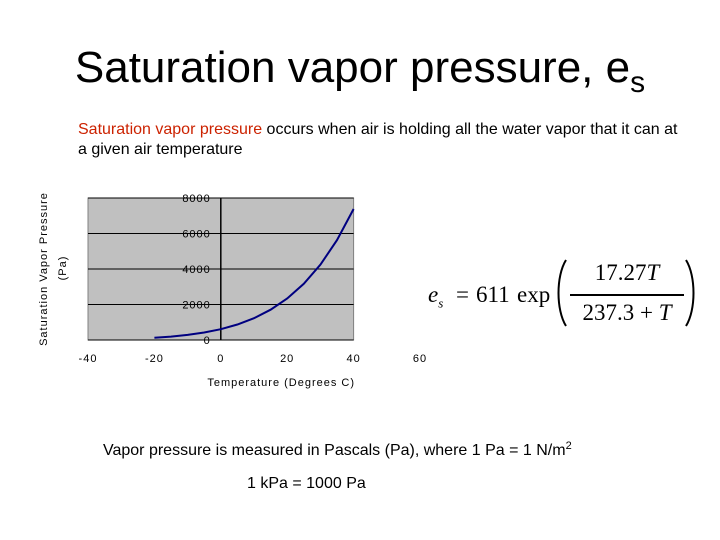 This screenshot has width=720, height=540. I want to click on y-tick-label: 8000, so click(196, 199).